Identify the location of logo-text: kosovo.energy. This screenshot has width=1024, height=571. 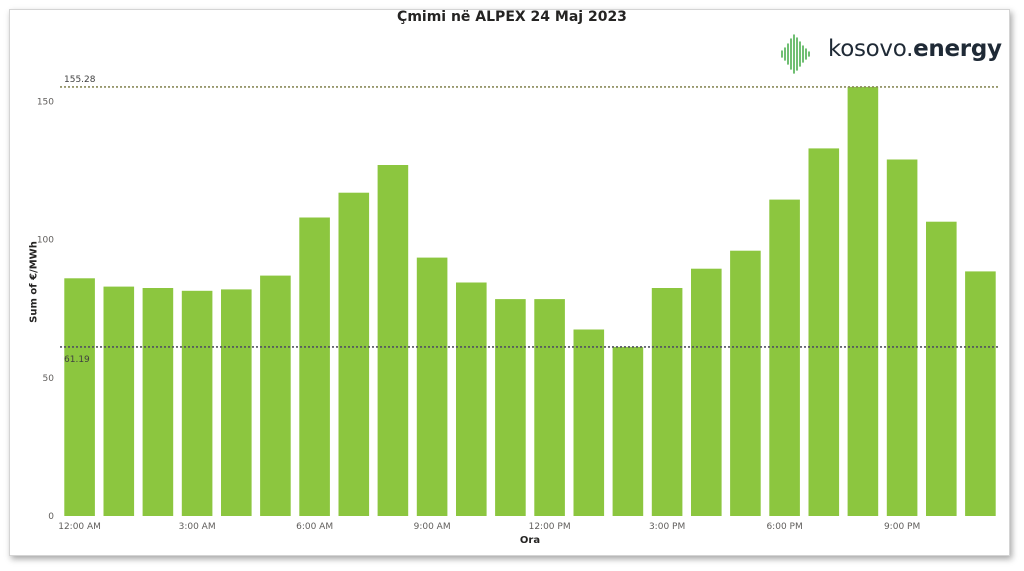
(915, 49).